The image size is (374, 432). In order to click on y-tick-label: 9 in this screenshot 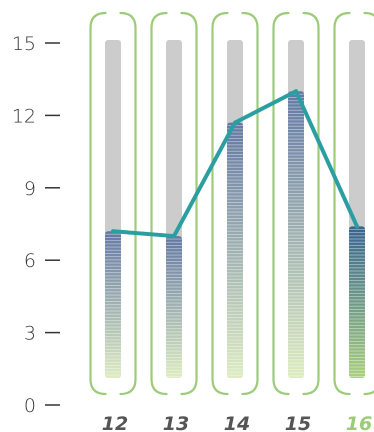, I will do `click(30, 189)`.